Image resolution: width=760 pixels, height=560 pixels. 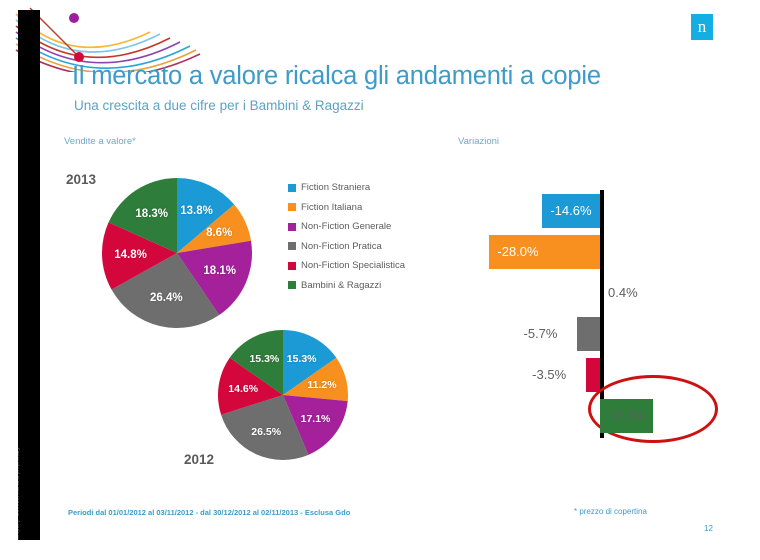 What do you see at coordinates (100, 141) in the screenshot?
I see `section-label-vendite: Vendite a valore*` at bounding box center [100, 141].